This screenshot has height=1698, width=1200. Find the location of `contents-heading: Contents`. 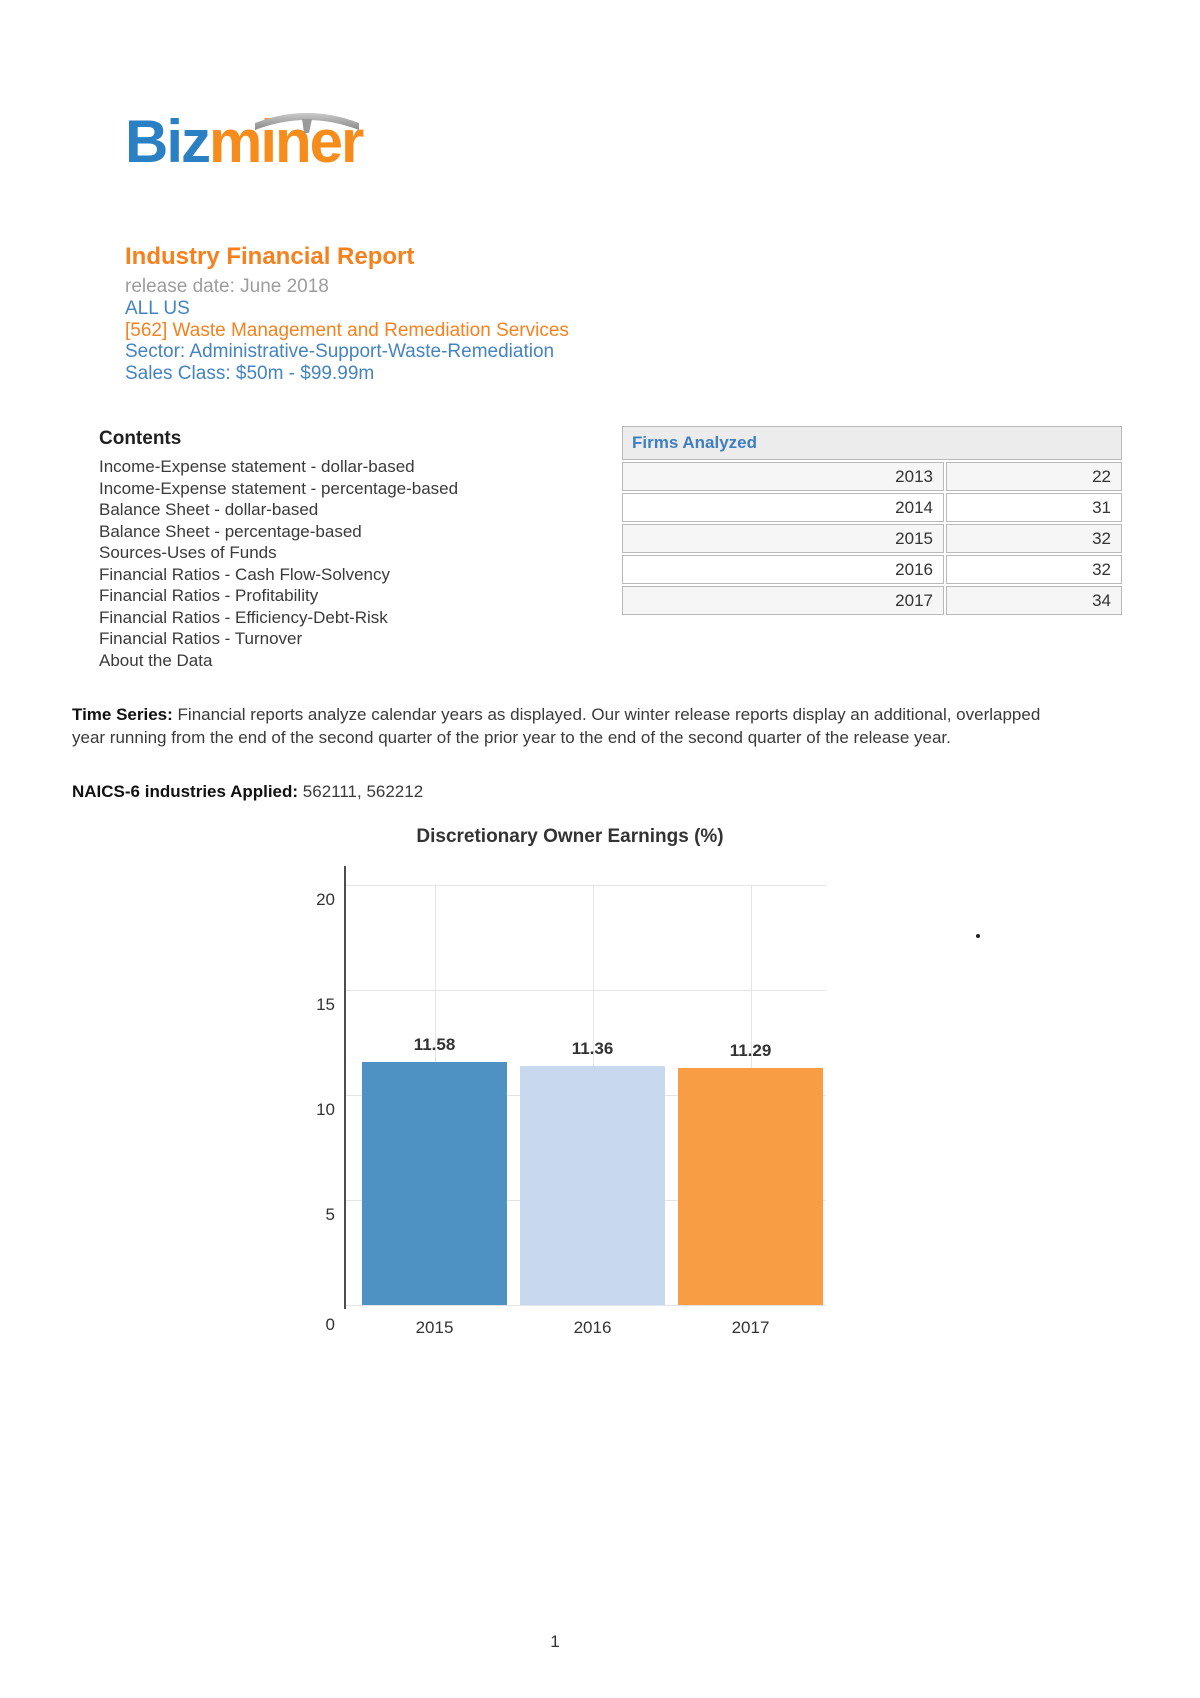

contents-heading: Contents is located at coordinates (140, 438).